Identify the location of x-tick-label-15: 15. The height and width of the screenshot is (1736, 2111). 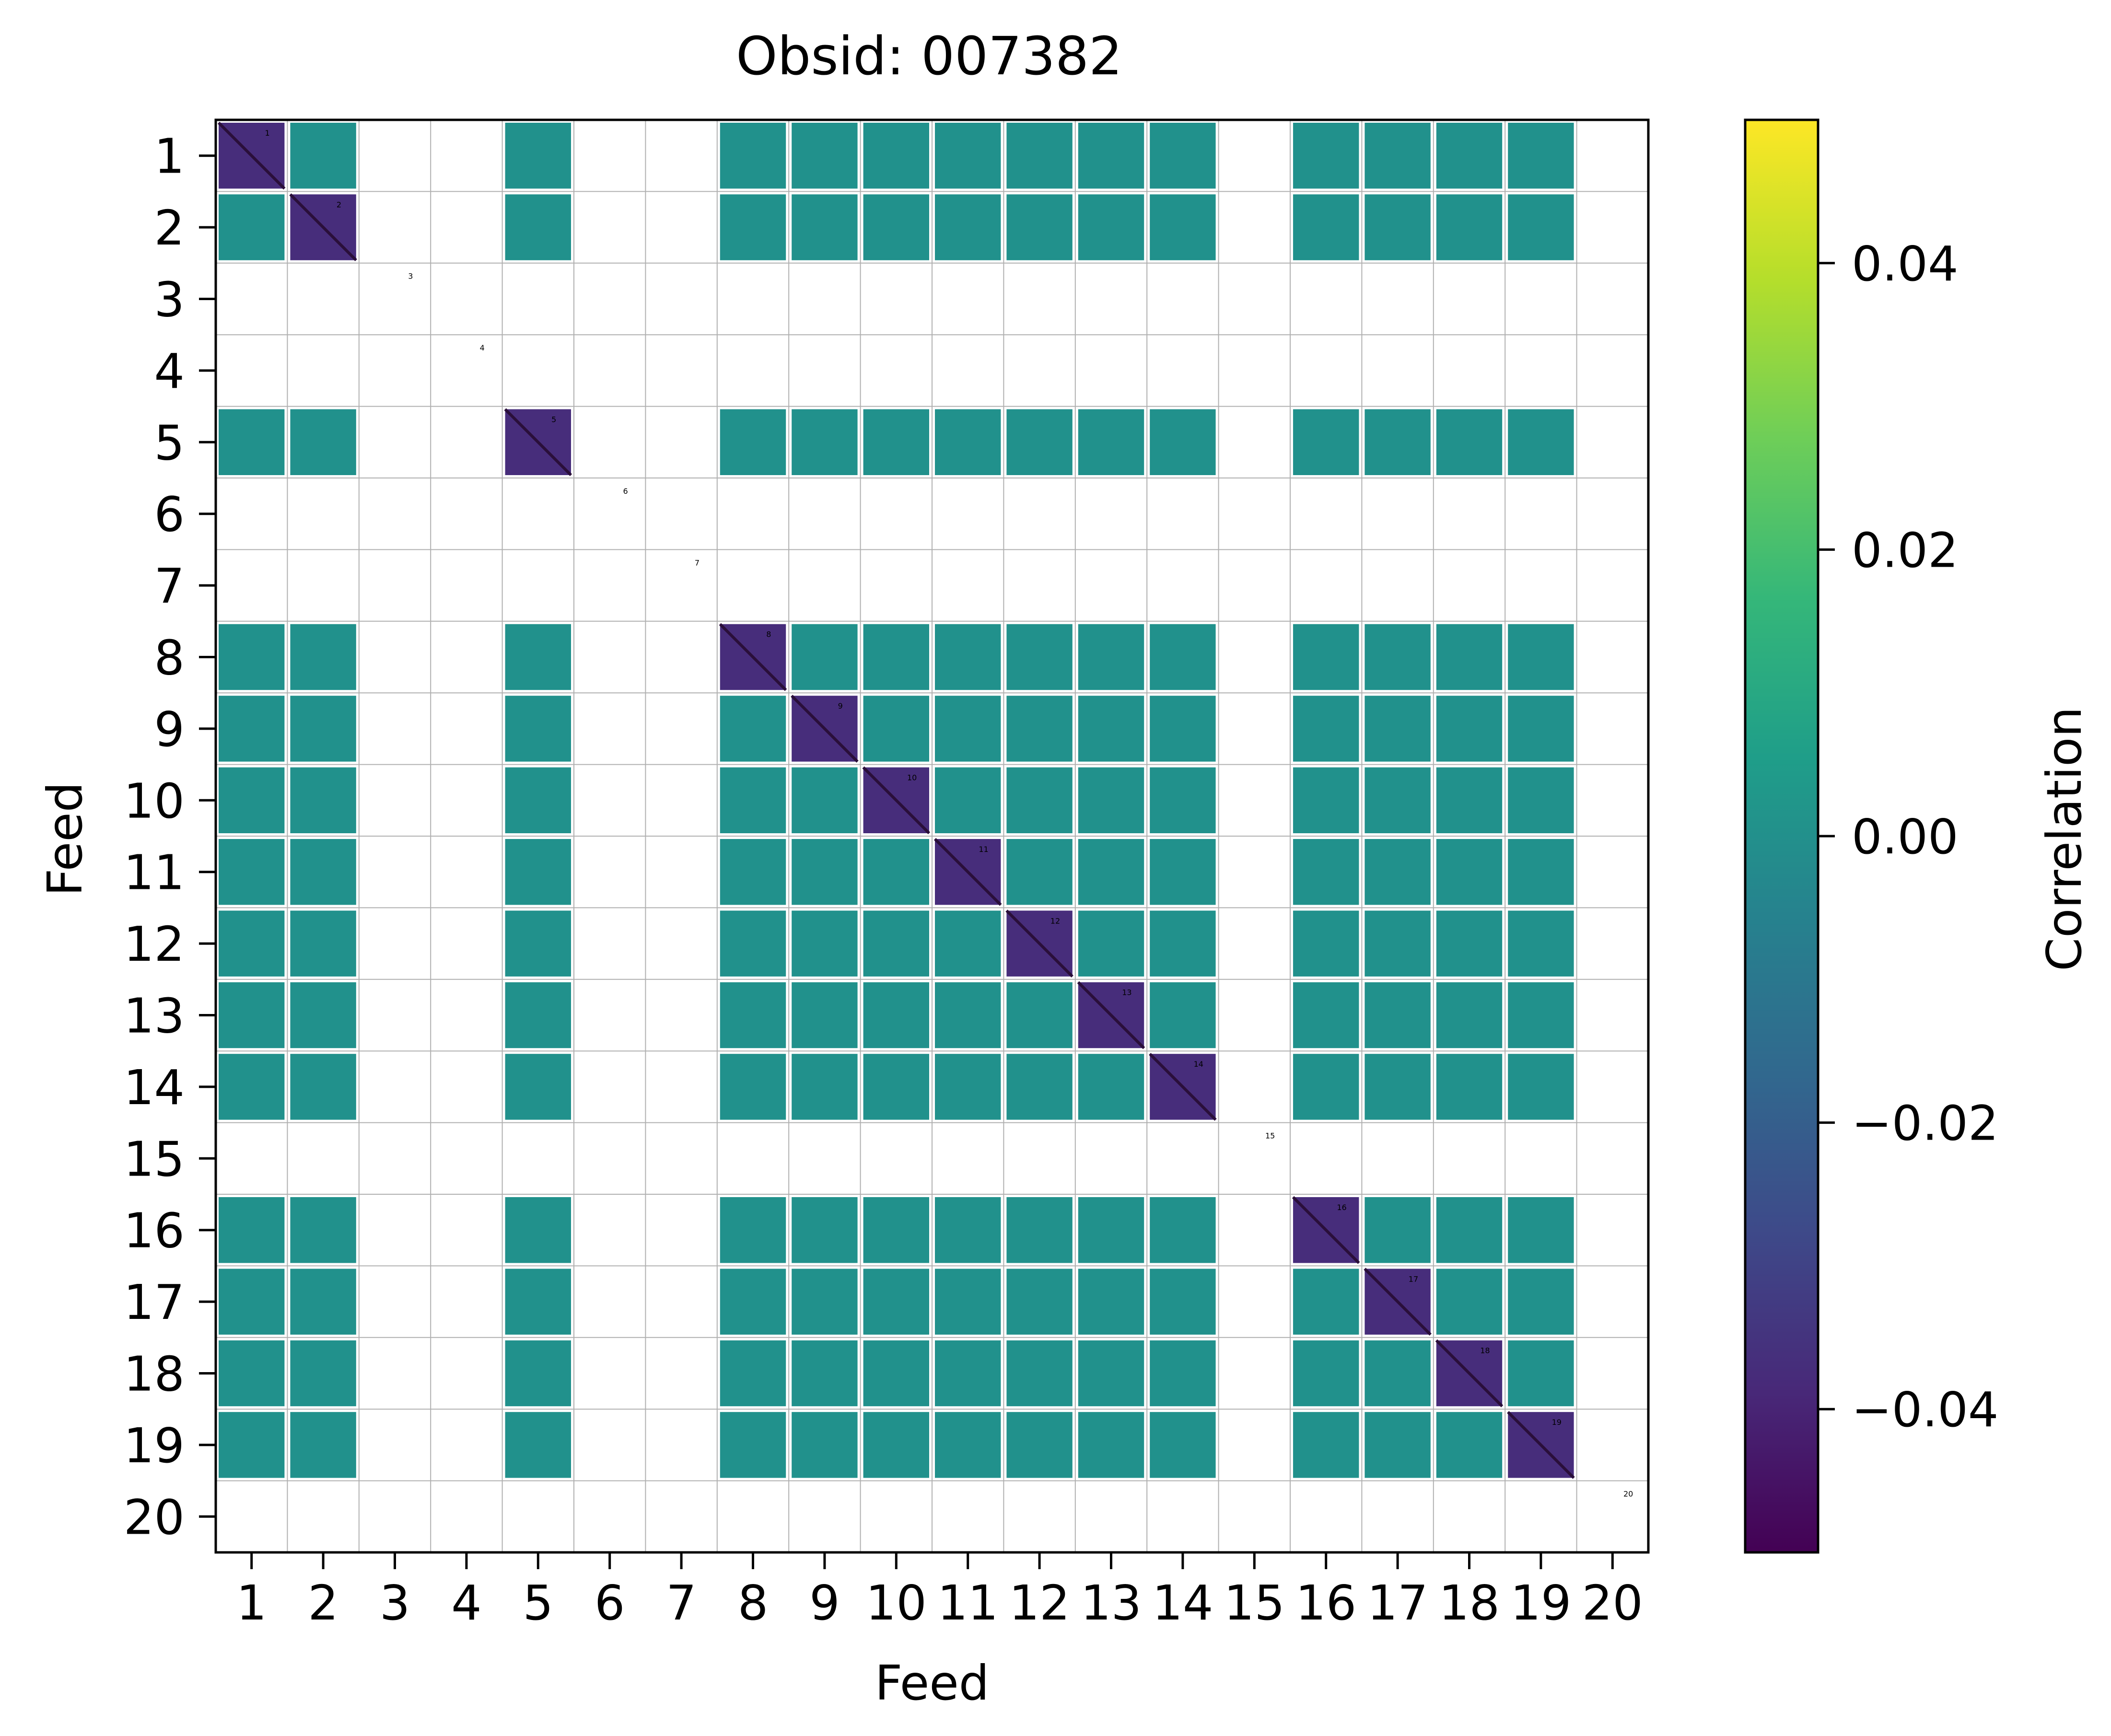
(1254, 1603).